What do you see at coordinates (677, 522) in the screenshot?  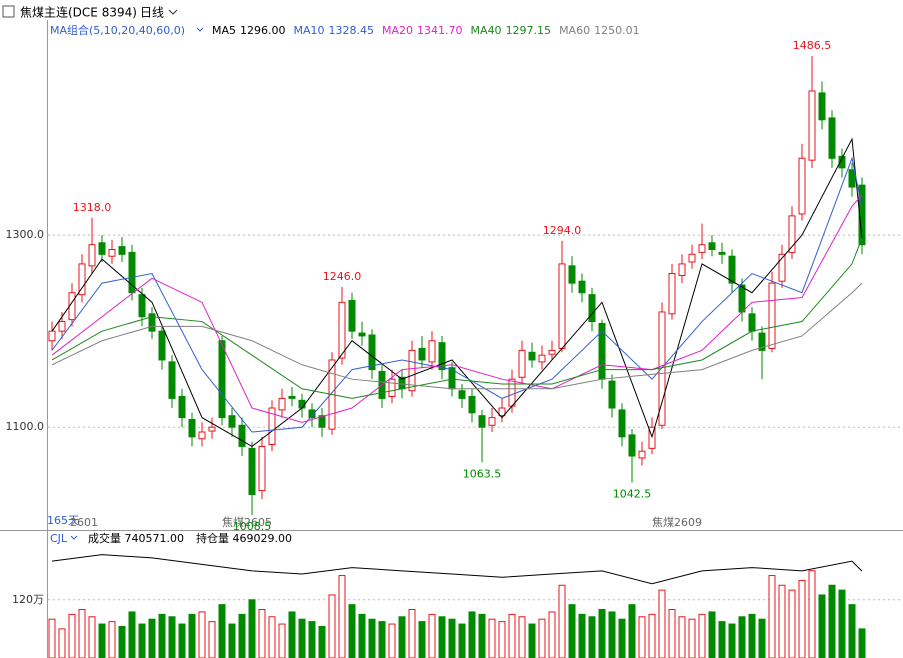 I see `x-label: 焦煤2609` at bounding box center [677, 522].